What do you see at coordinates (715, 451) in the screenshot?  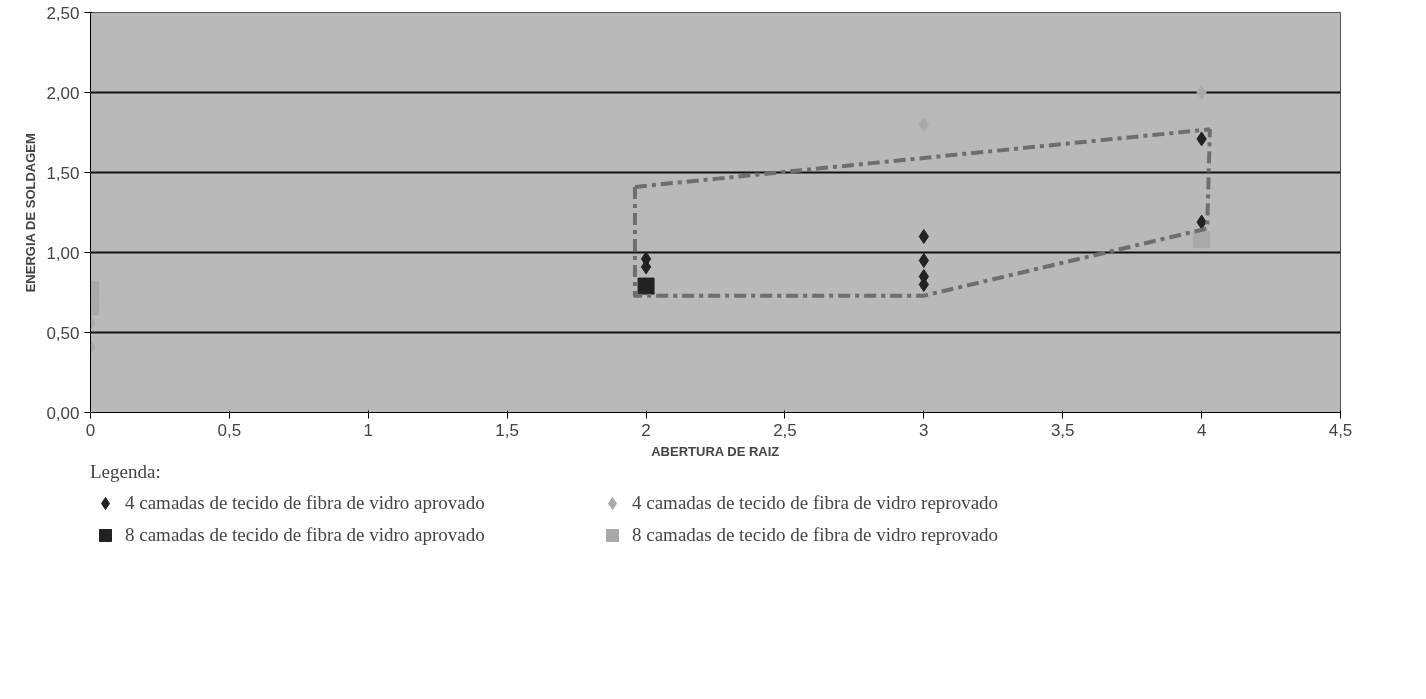 I see `x-axis-title: ABERTURA DE RAIZ` at bounding box center [715, 451].